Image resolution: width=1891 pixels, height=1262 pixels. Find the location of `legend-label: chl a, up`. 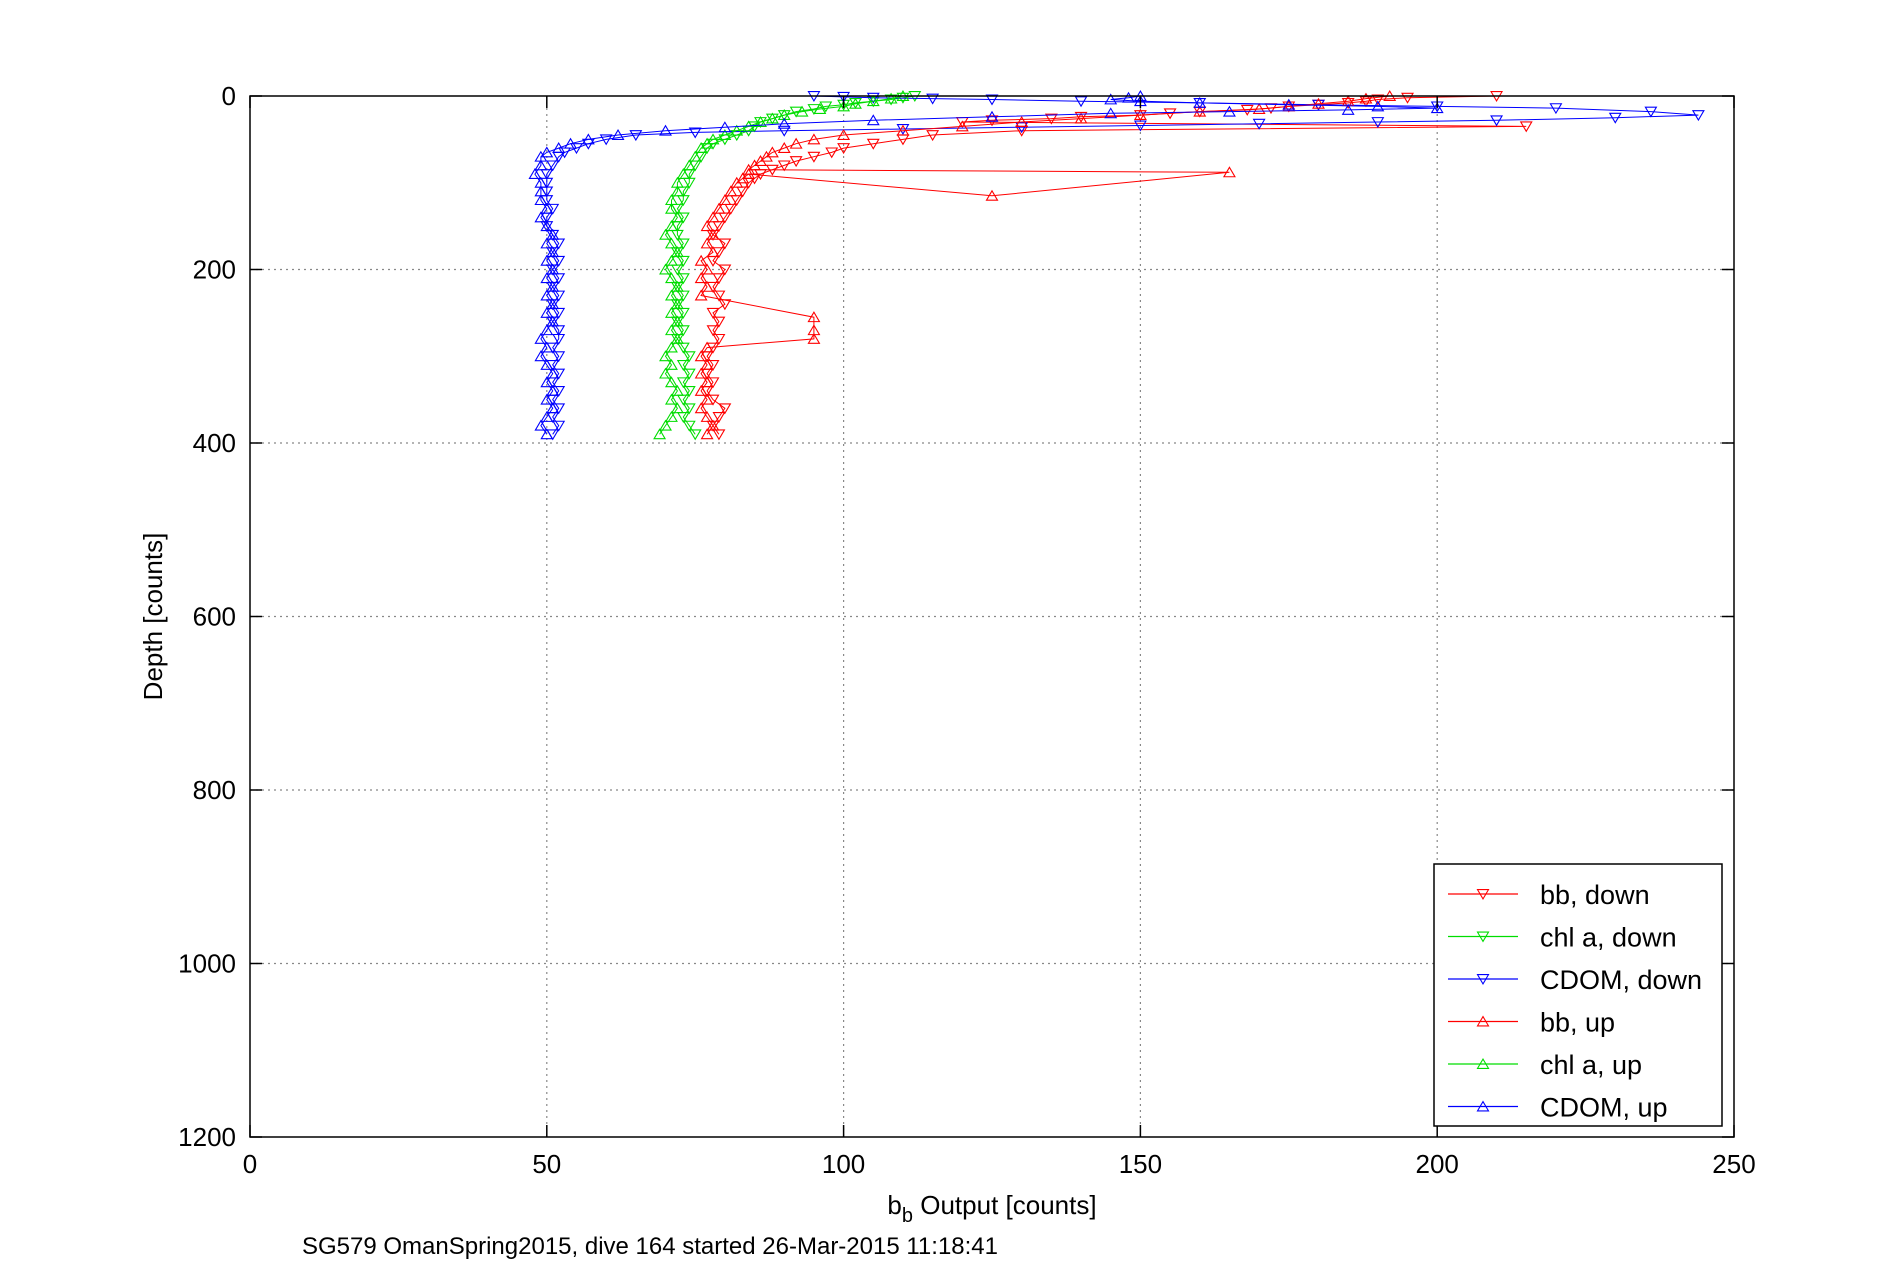

legend-label: chl a, up is located at coordinates (1591, 1065).